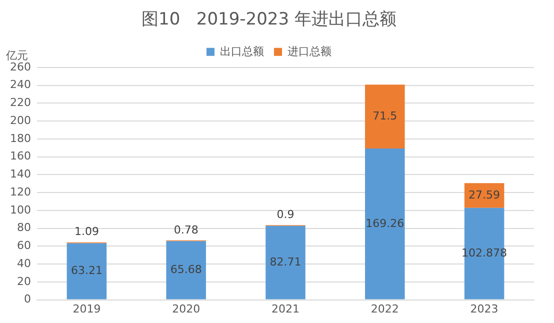 The image size is (554, 323). I want to click on data-label: 0.9, so click(285, 214).